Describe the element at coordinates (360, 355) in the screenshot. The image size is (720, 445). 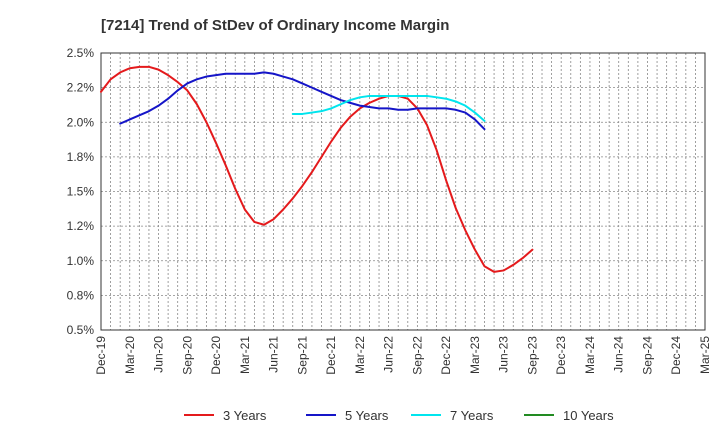
I see `x-tick-label: Mar-22` at that location.